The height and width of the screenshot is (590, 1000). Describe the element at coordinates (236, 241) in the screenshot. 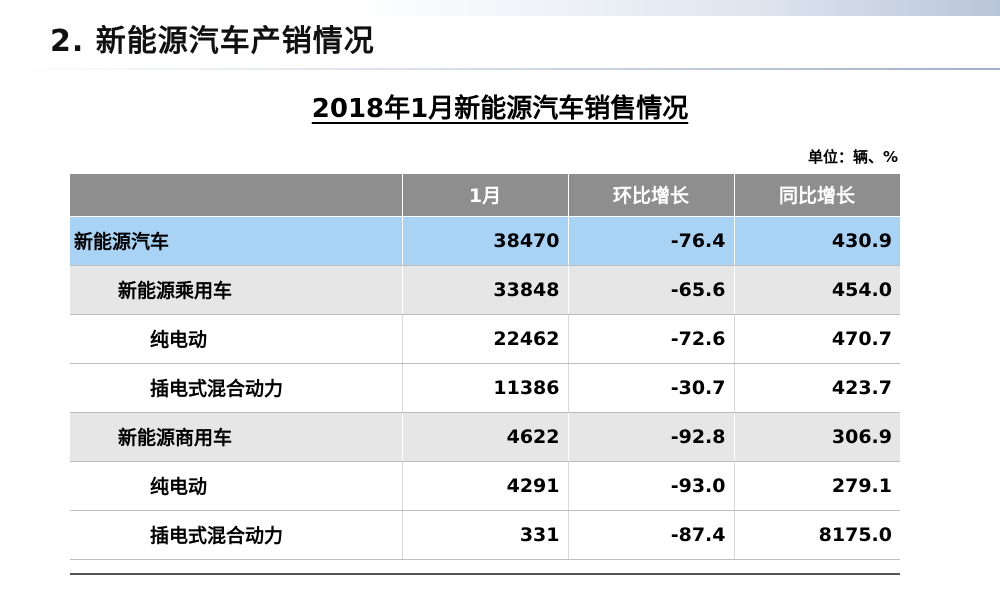

I see `row-name: 新能源汽车` at that location.